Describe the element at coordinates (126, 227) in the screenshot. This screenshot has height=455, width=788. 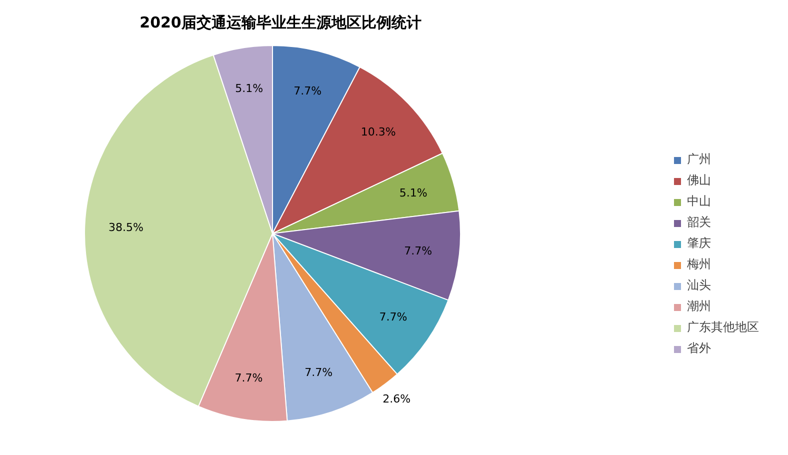
I see `data-label: 38.5%` at that location.